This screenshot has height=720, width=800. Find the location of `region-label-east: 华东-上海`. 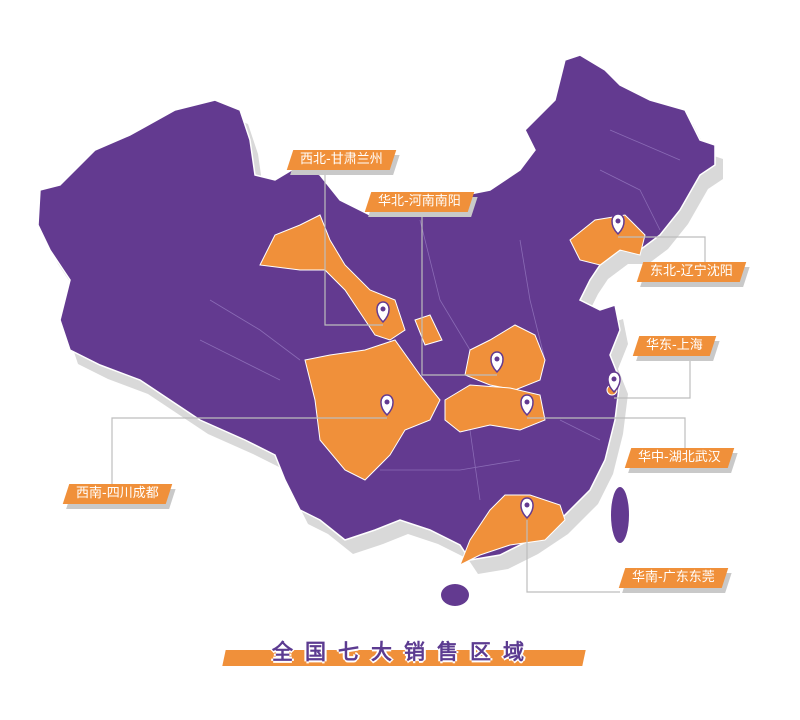

region-label-east: 华东-上海 is located at coordinates (674, 346).